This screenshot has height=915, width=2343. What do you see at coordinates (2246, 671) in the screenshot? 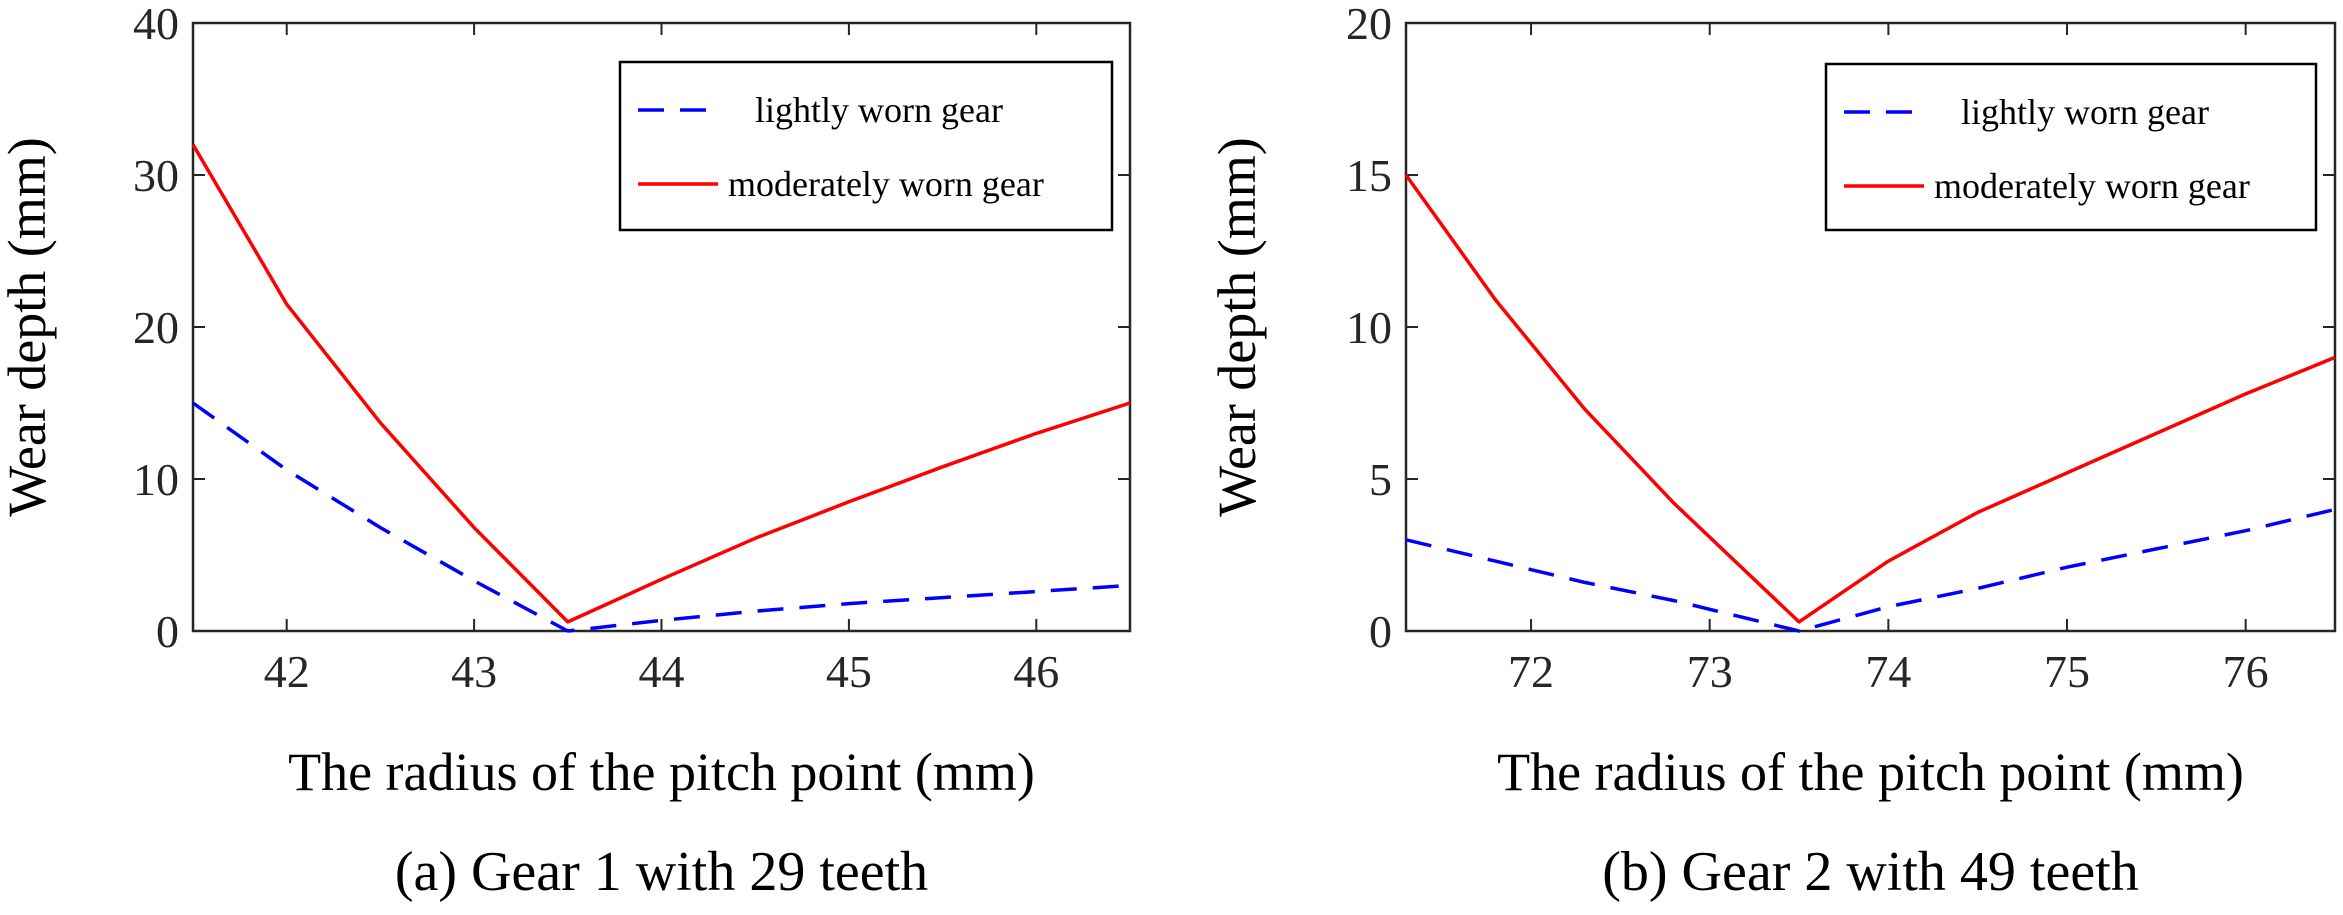
I see `panel-b-x-tick-label: 76` at bounding box center [2246, 671].